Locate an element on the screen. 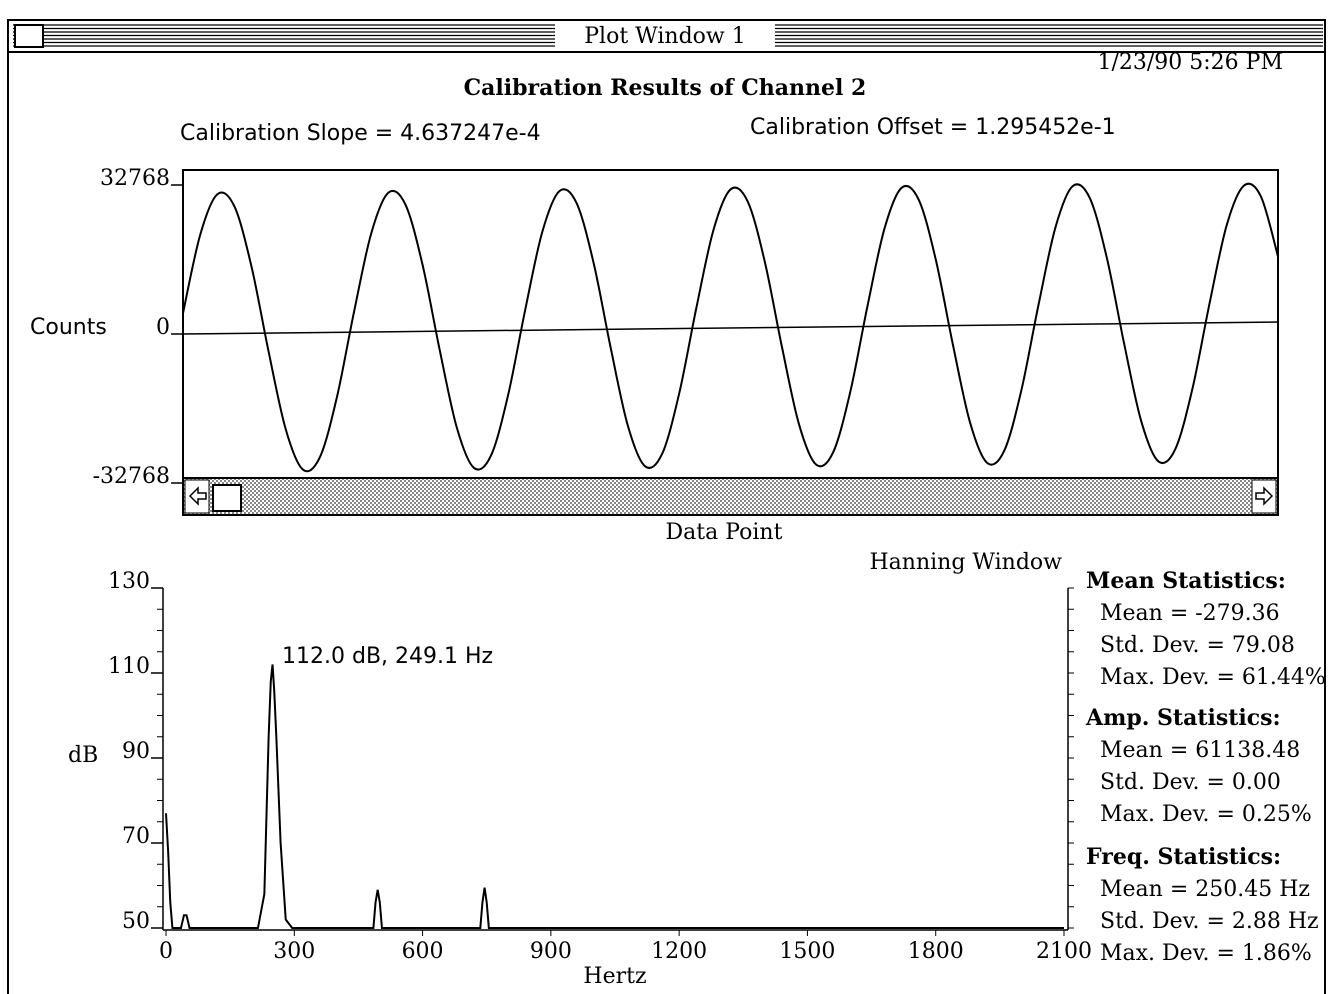 This screenshot has width=1330, height=994. stats-line: Mean = -279.36 is located at coordinates (1190, 613).